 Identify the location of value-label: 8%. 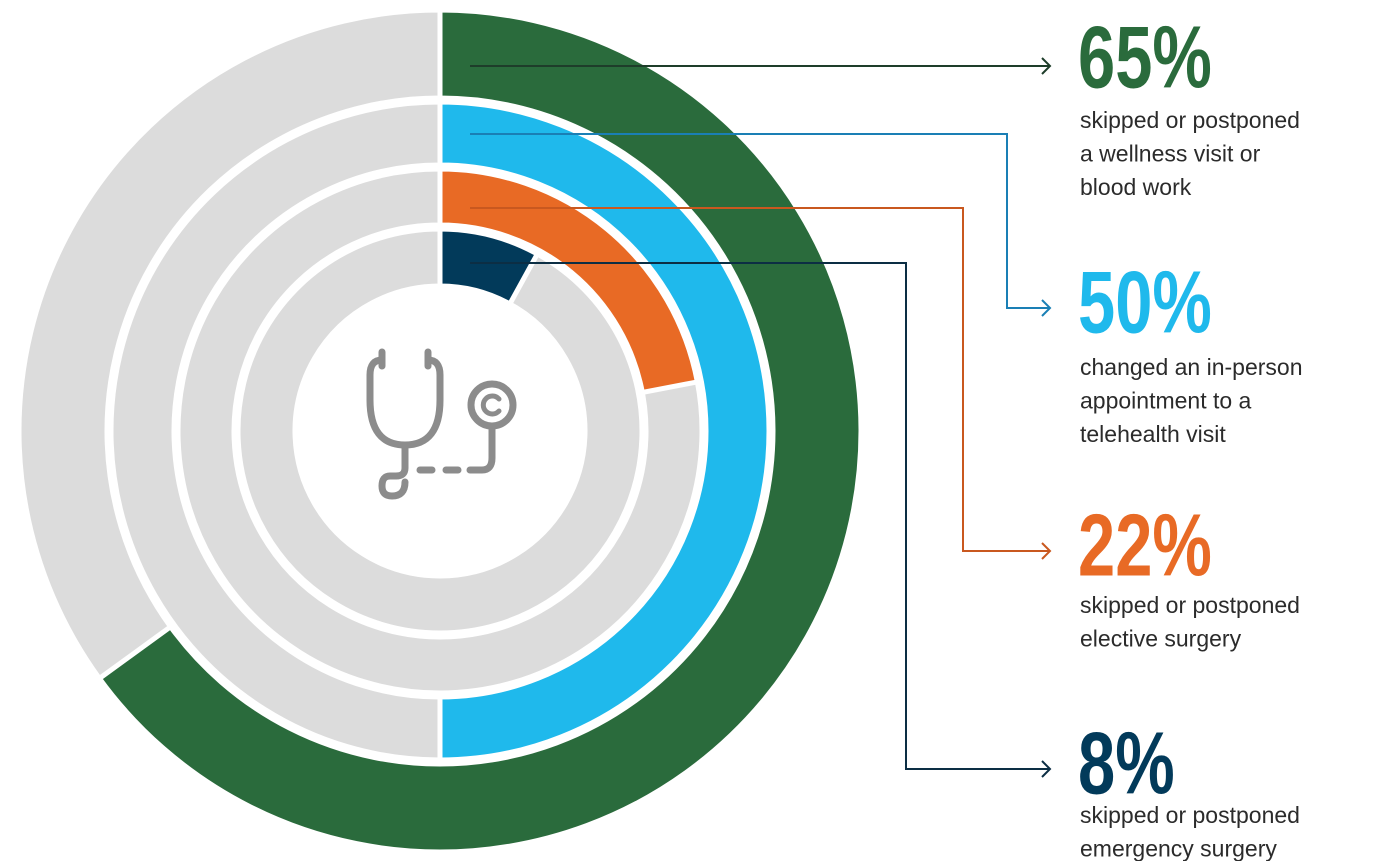
(1126, 763).